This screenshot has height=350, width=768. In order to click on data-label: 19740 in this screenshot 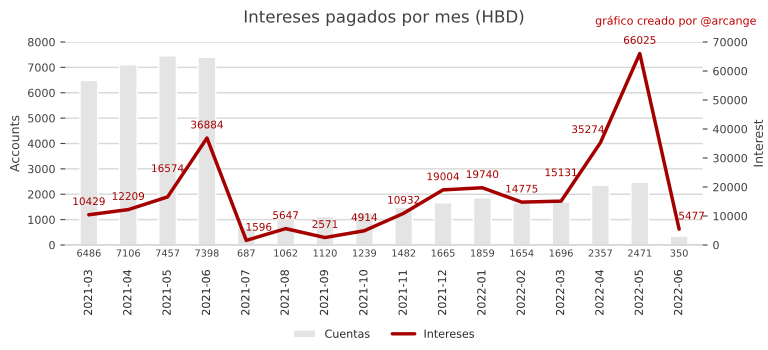, I will do `click(482, 174)`.